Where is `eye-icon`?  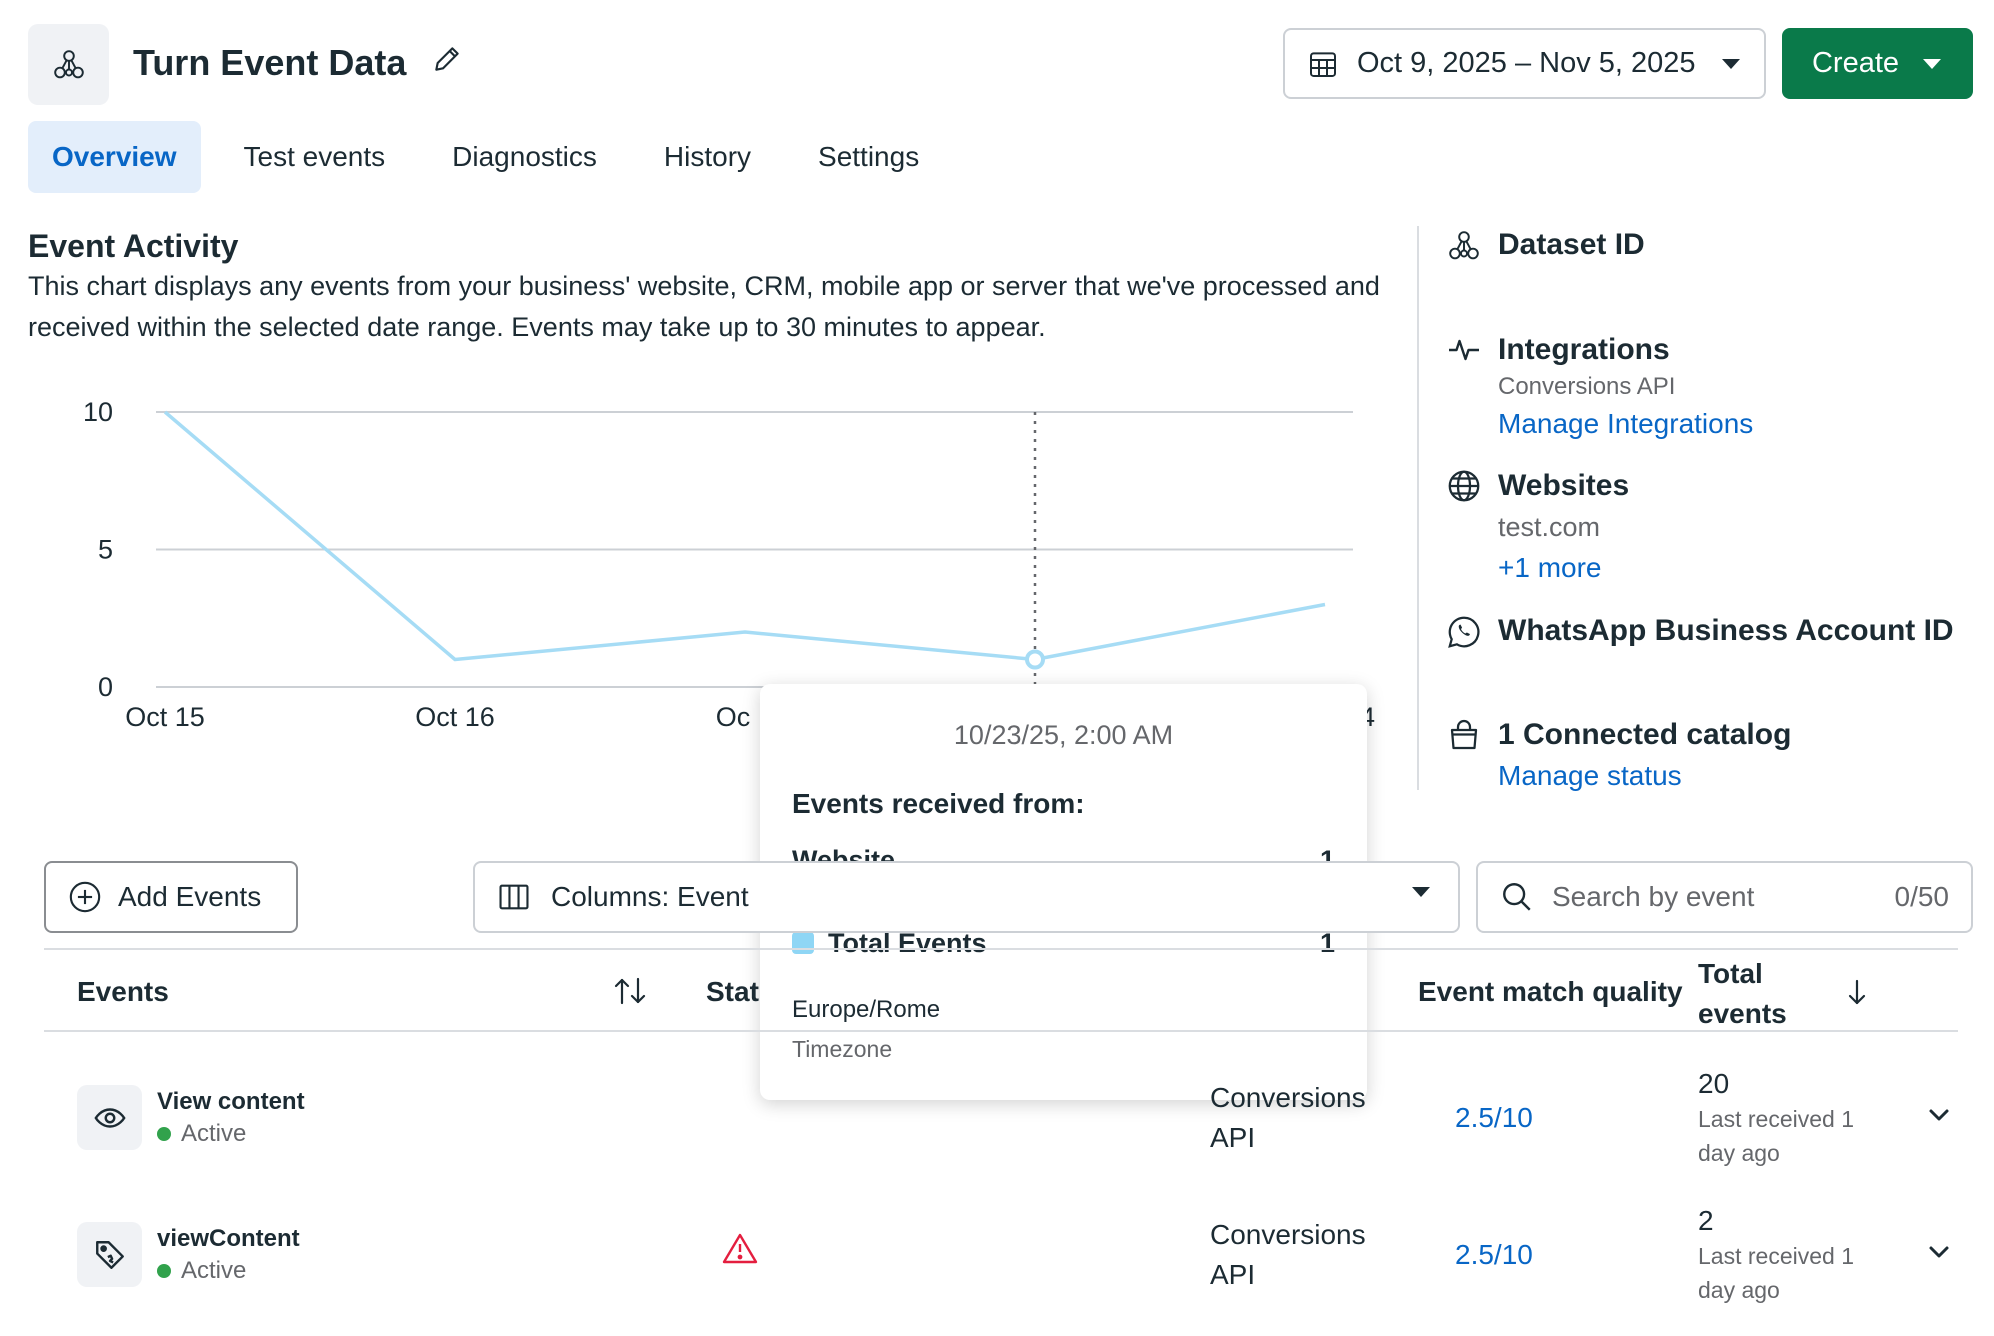 eye-icon is located at coordinates (109, 1117).